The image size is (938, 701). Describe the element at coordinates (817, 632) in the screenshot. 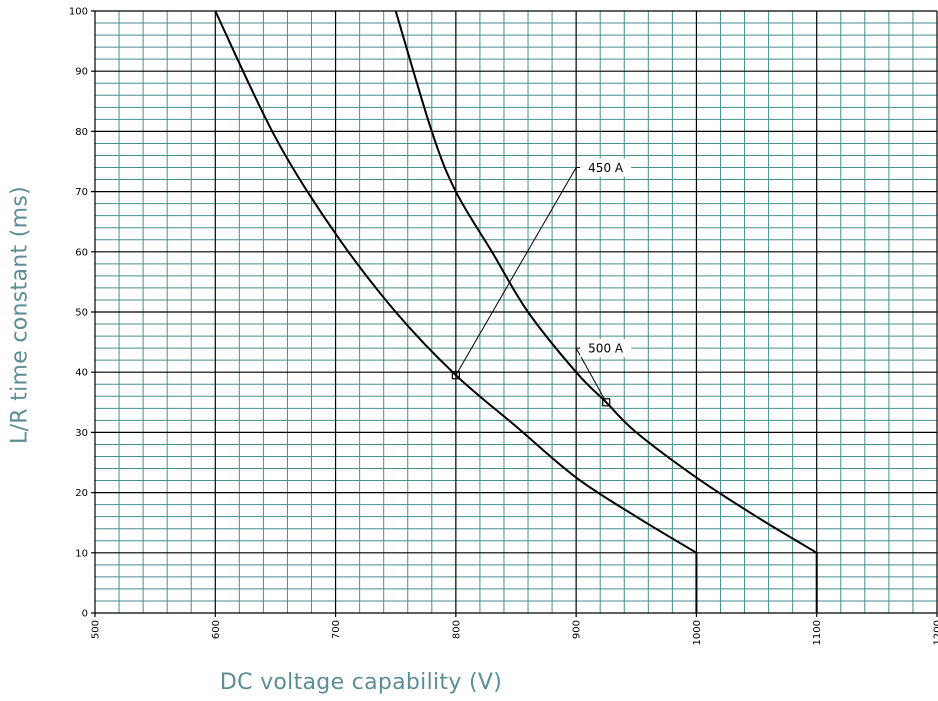

I see `x-tick-label: 1100` at that location.